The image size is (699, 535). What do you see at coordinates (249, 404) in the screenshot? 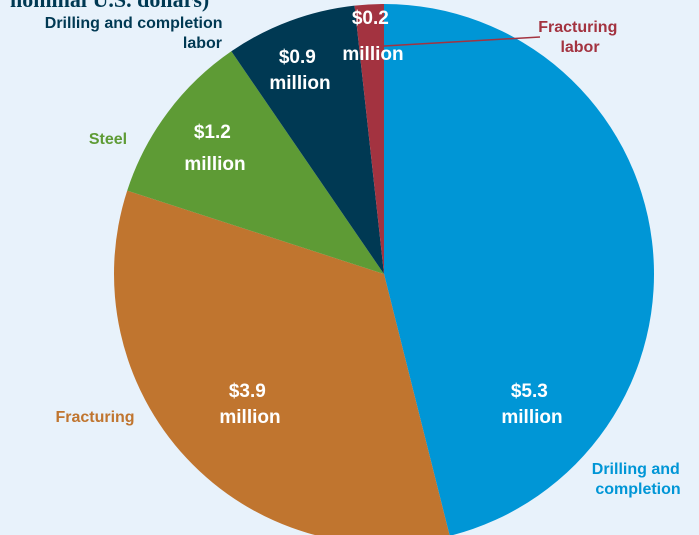
I see `value-label: $3.9 million` at bounding box center [249, 404].